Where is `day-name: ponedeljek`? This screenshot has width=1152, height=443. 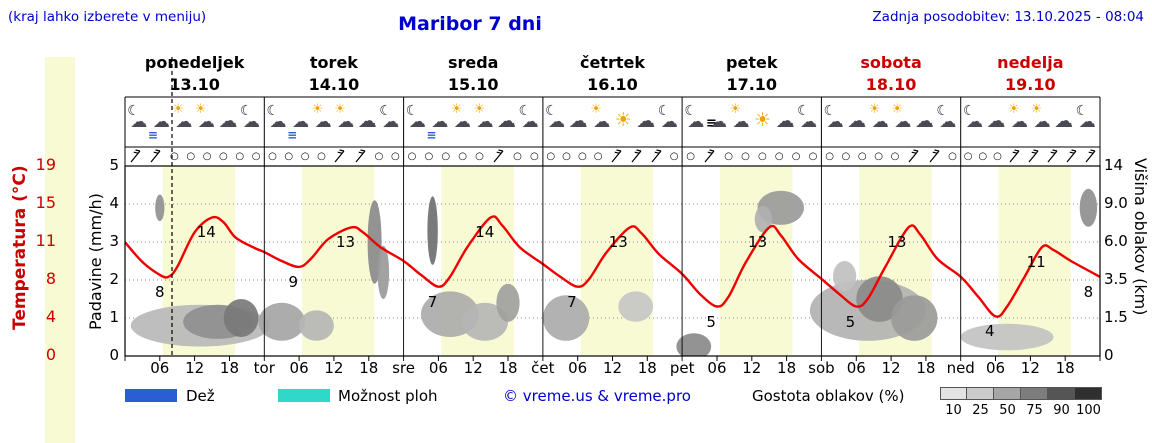
day-name: ponedeljek is located at coordinates (194, 62).